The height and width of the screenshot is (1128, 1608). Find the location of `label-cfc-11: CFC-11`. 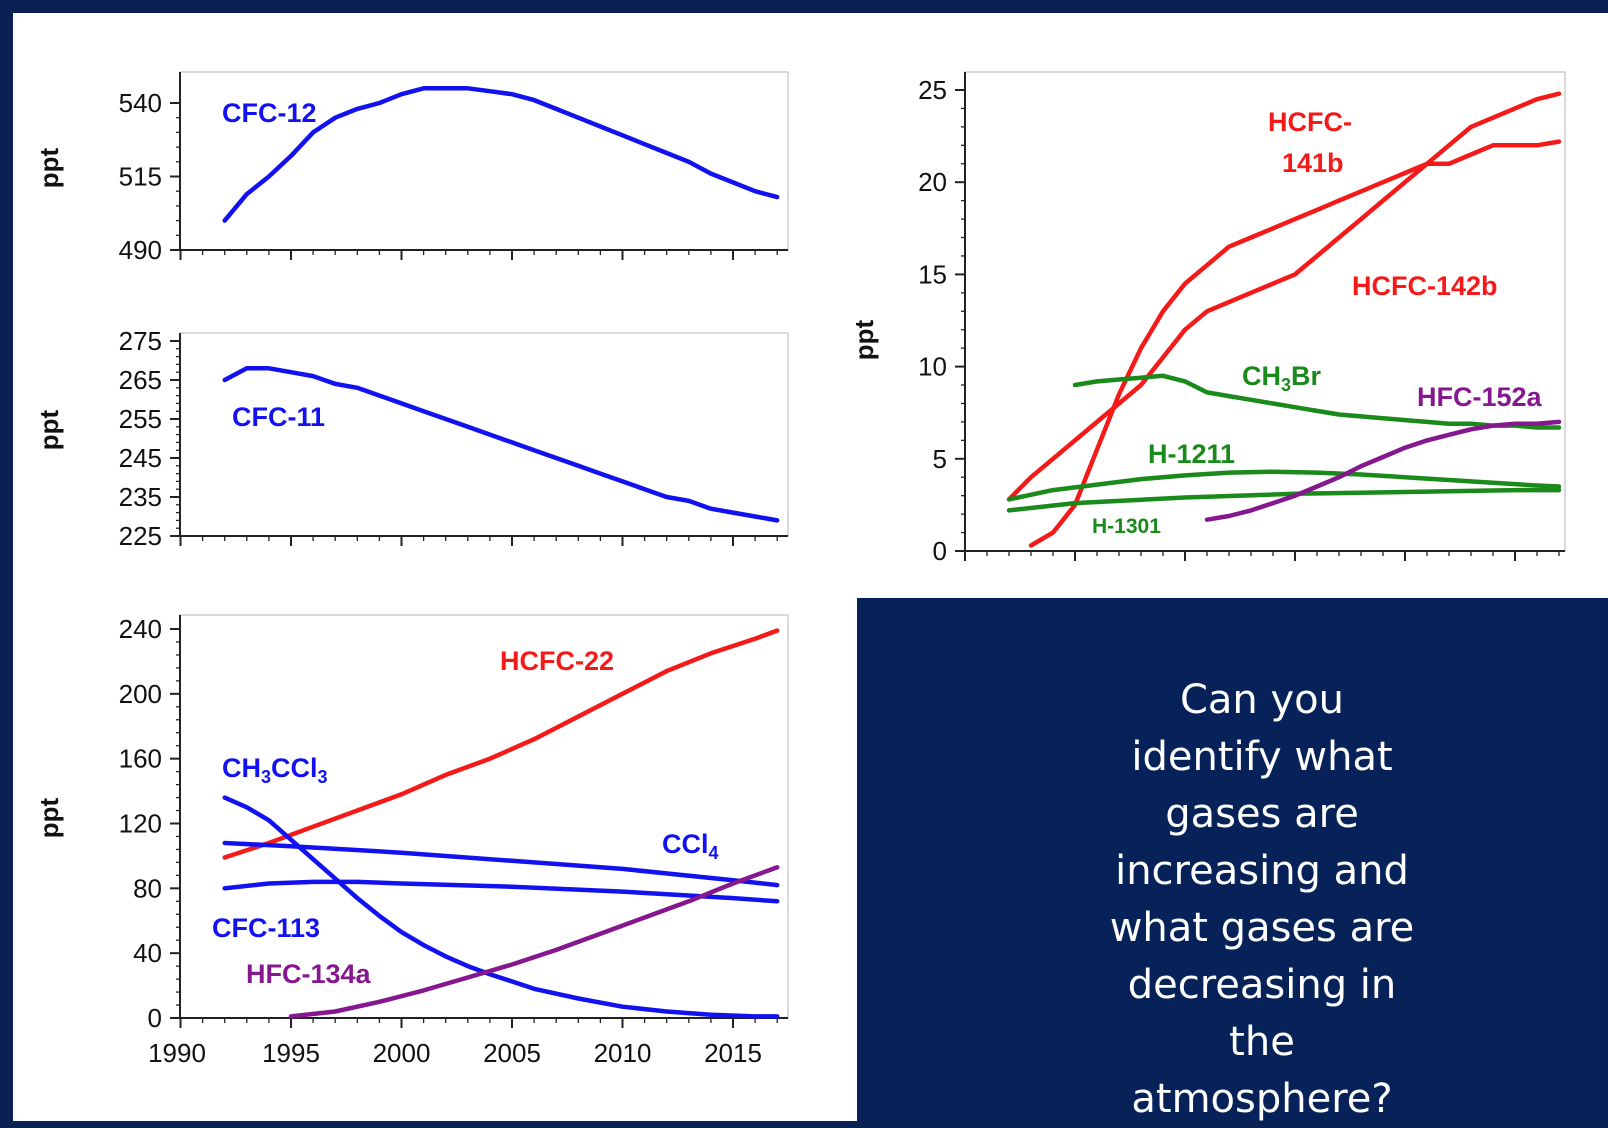

label-cfc-11: CFC-11 is located at coordinates (278, 417).